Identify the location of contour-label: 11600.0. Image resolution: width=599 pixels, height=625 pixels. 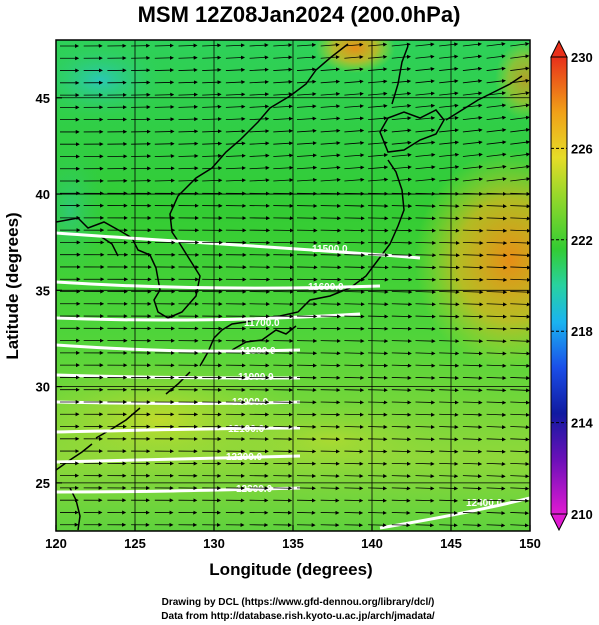
(326, 287).